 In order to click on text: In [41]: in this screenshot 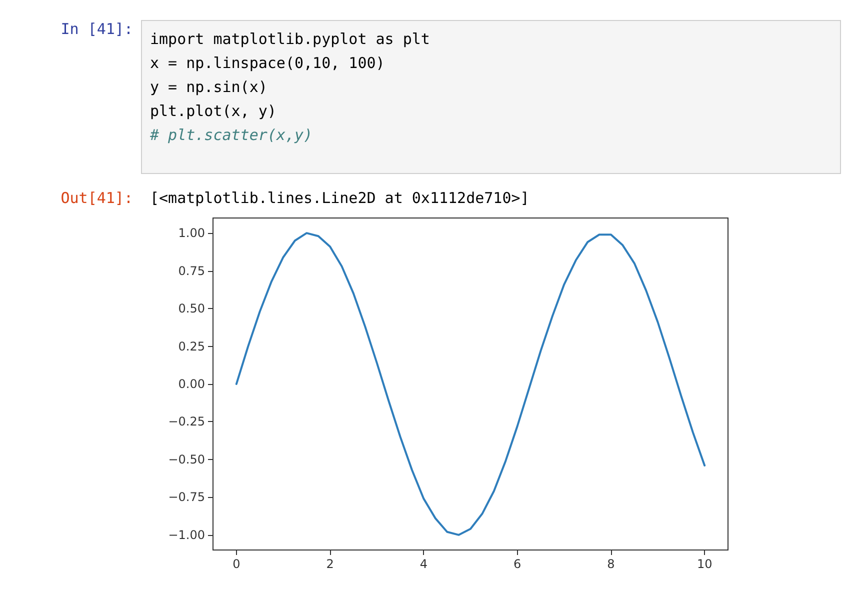, I will do `click(97, 30)`.